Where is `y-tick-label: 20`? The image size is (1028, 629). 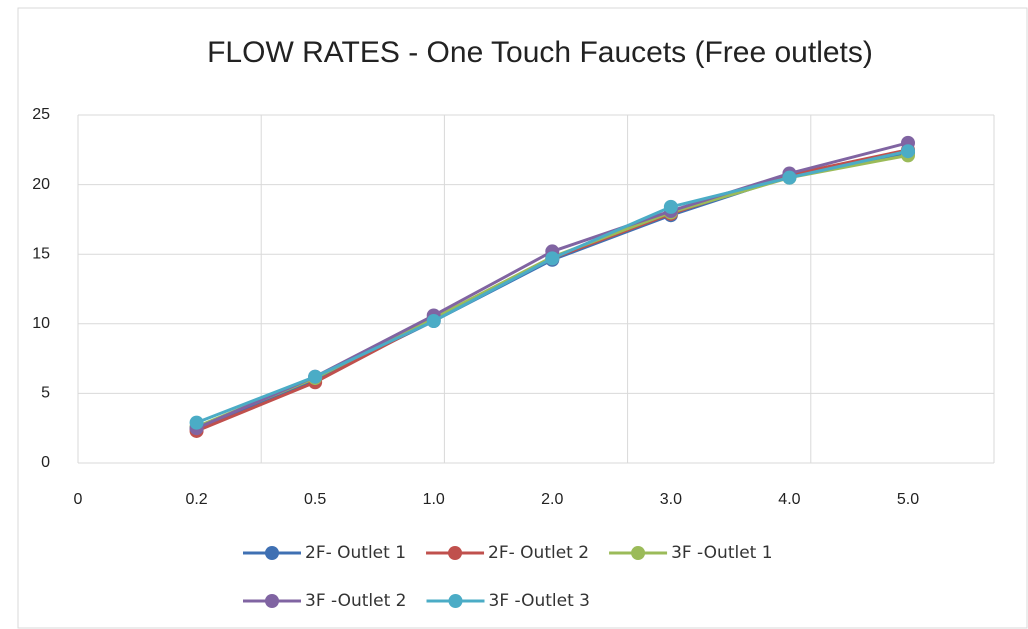 y-tick-label: 20 is located at coordinates (41, 184).